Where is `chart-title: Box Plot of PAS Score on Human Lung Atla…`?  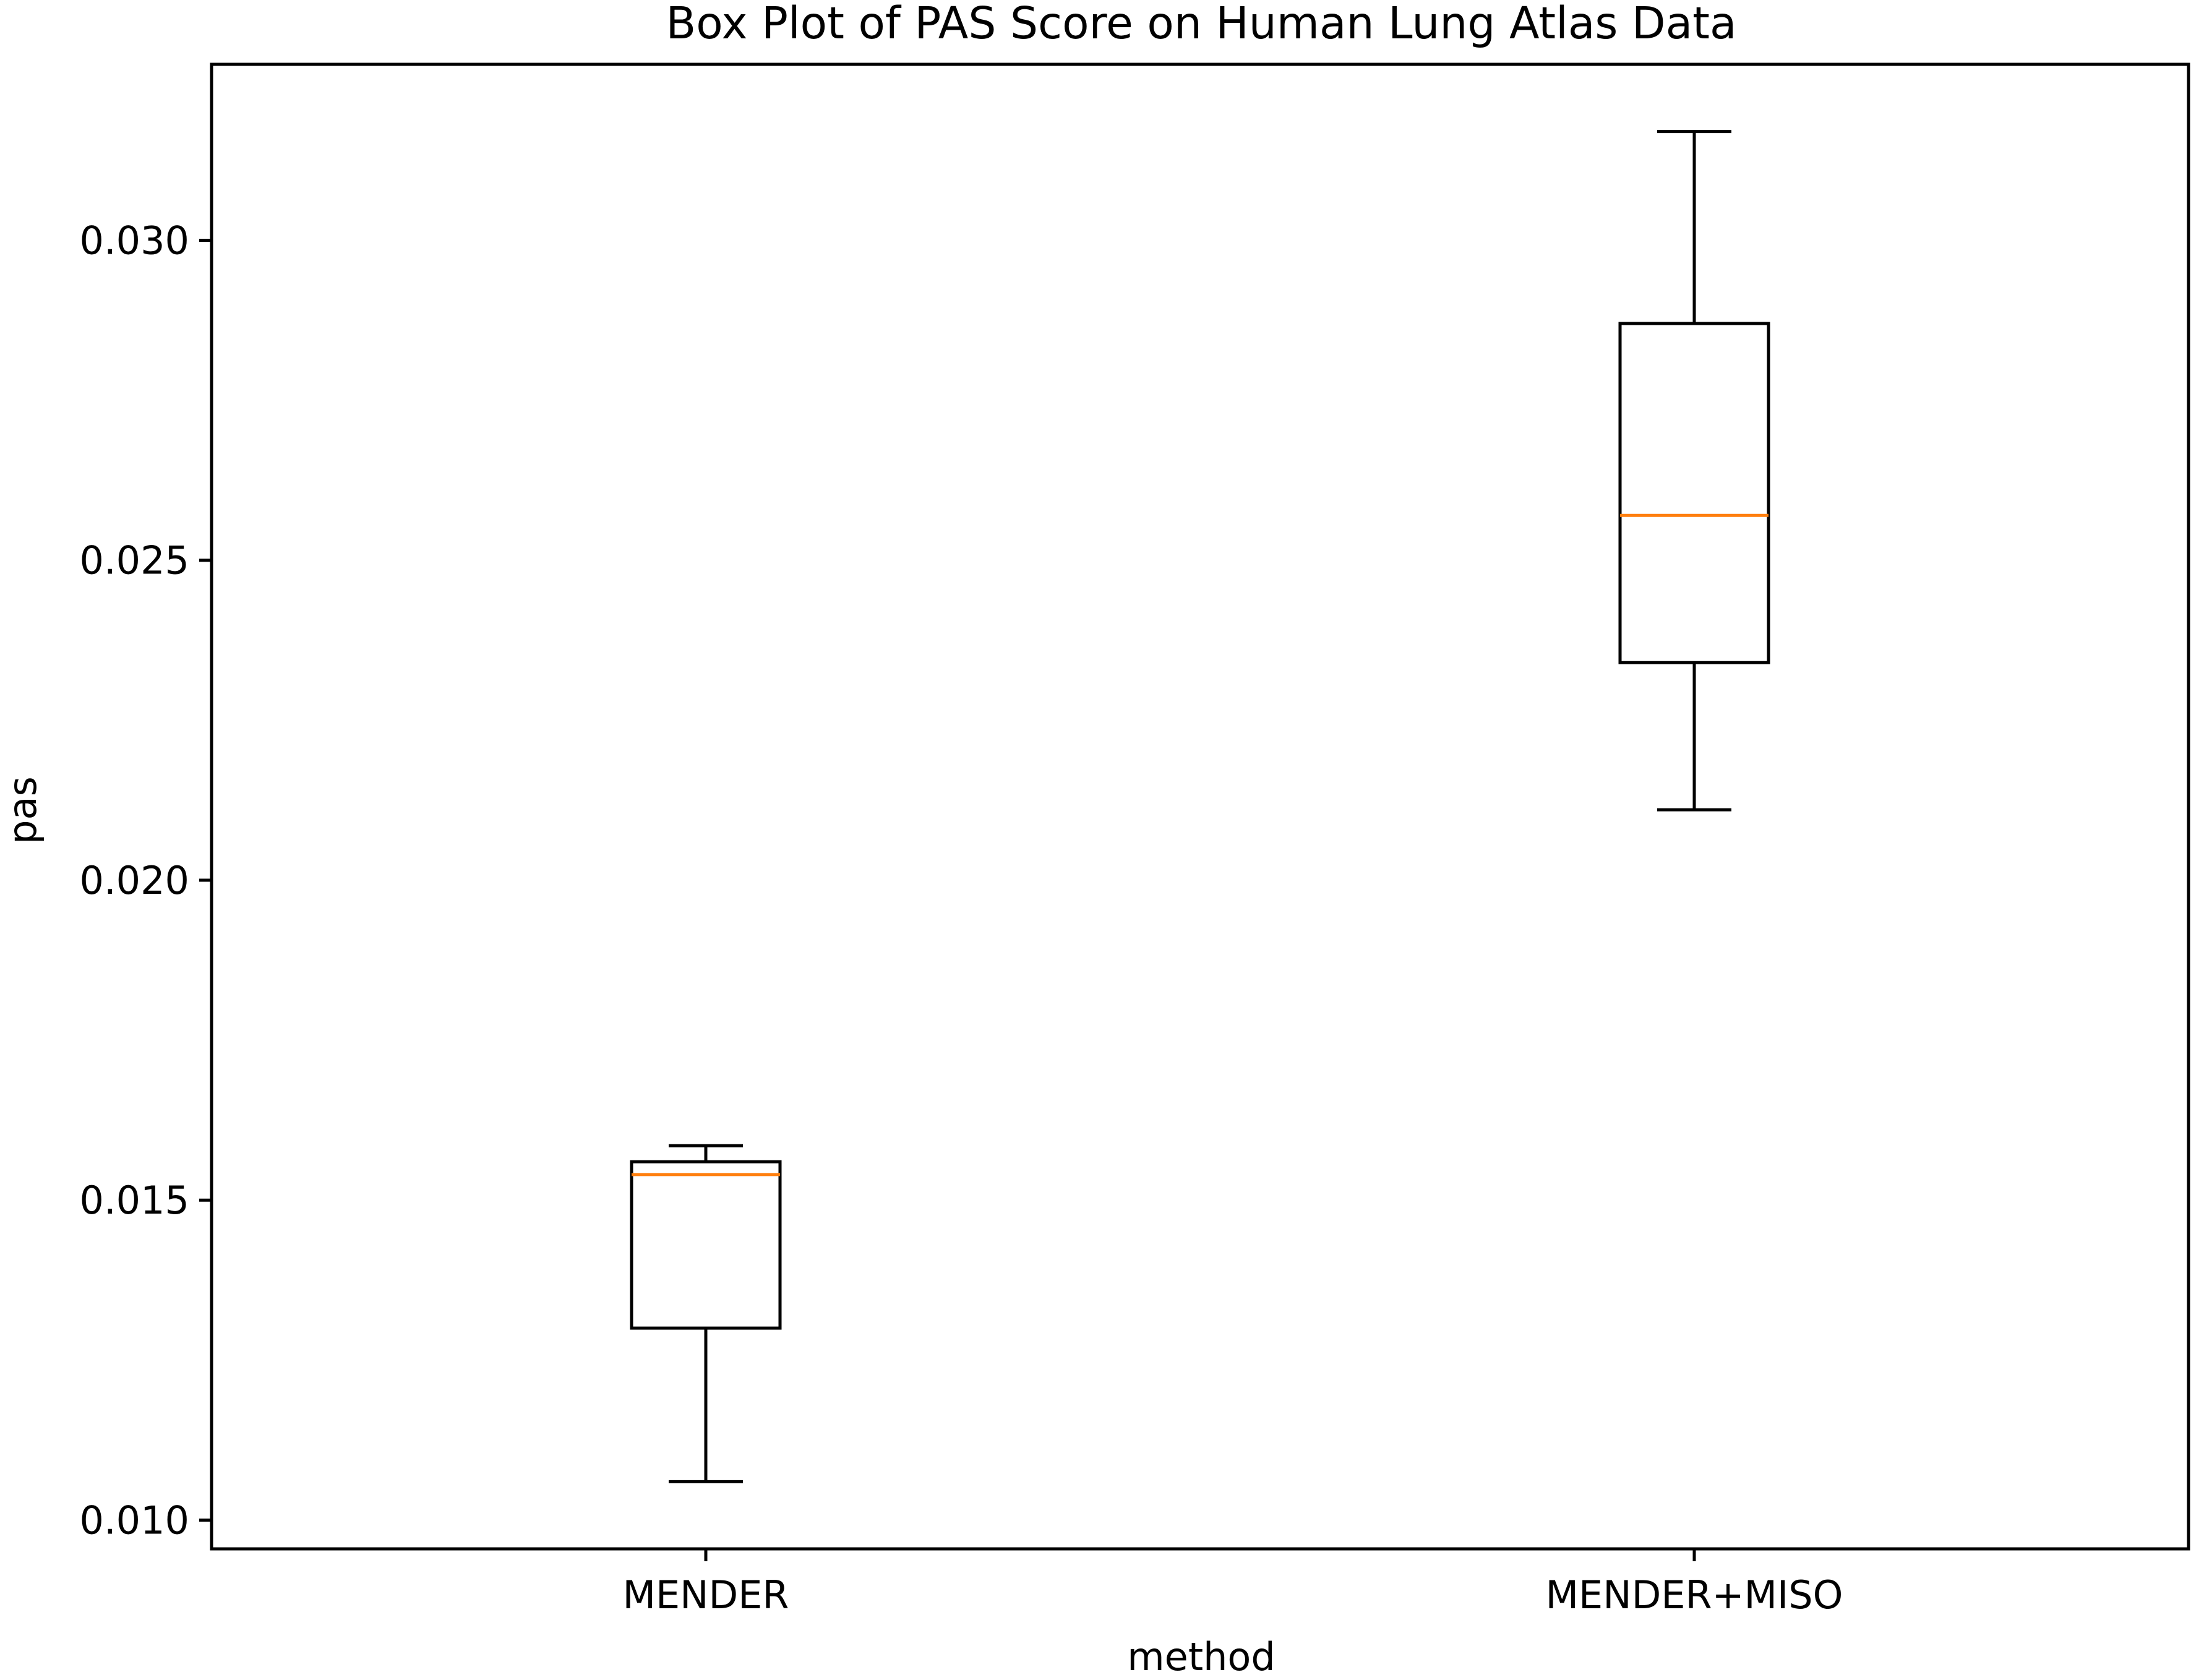
chart-title: Box Plot of PAS Score on Human Lung Atla… is located at coordinates (1201, 24).